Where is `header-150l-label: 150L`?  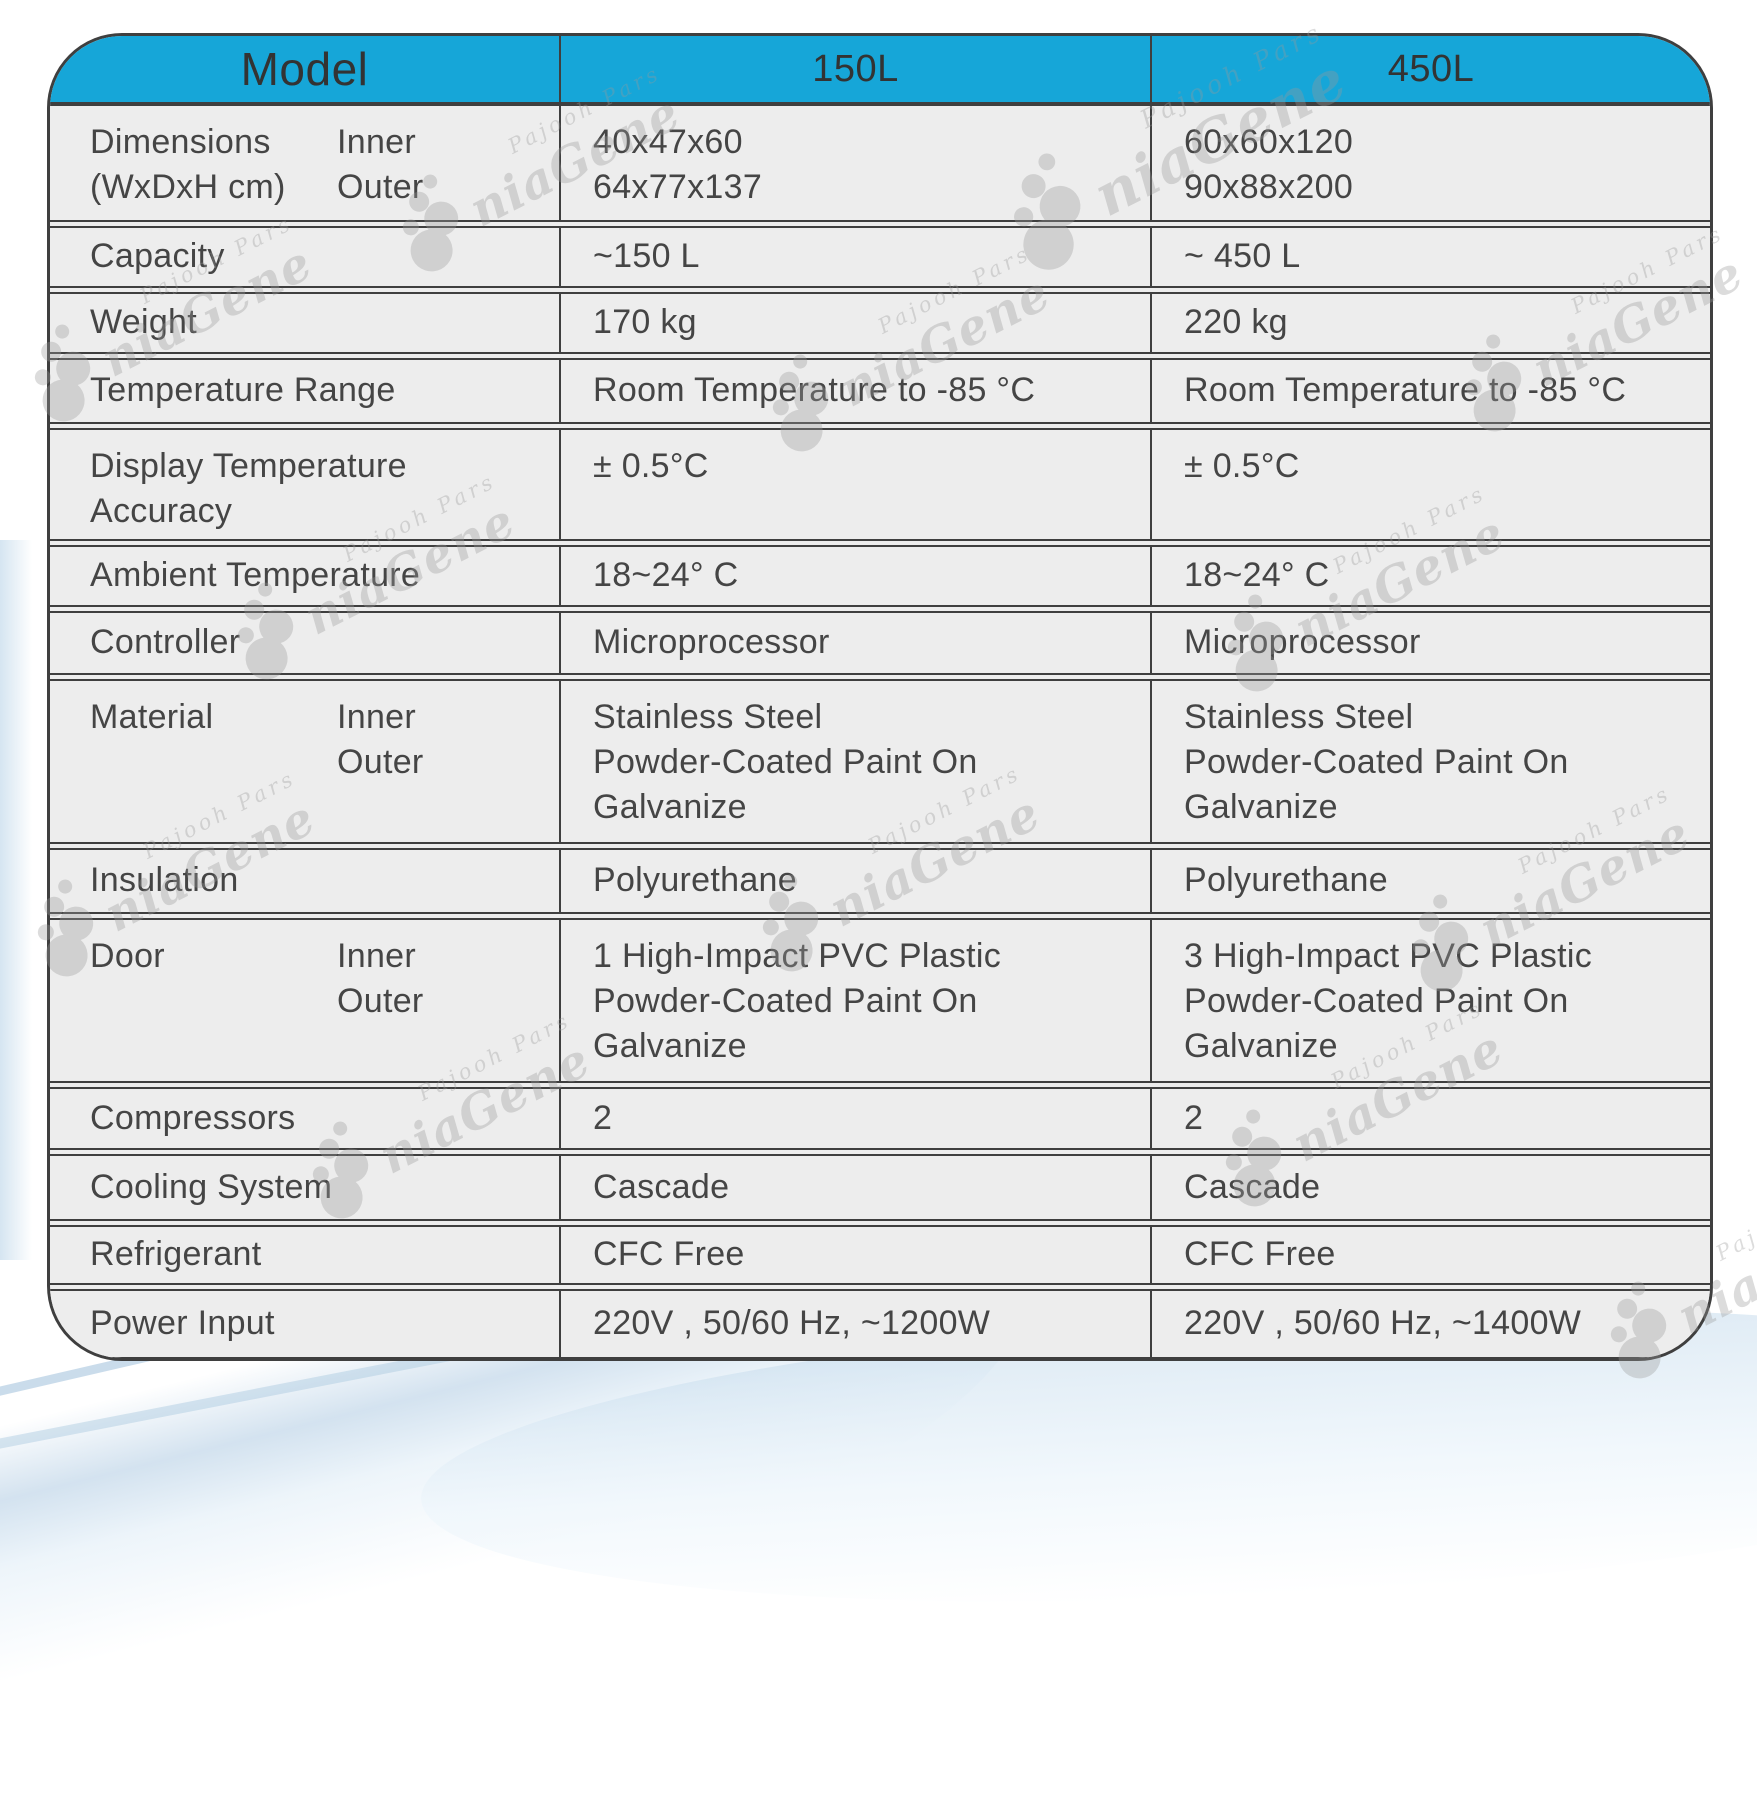 header-150l-label: 150L is located at coordinates (855, 68).